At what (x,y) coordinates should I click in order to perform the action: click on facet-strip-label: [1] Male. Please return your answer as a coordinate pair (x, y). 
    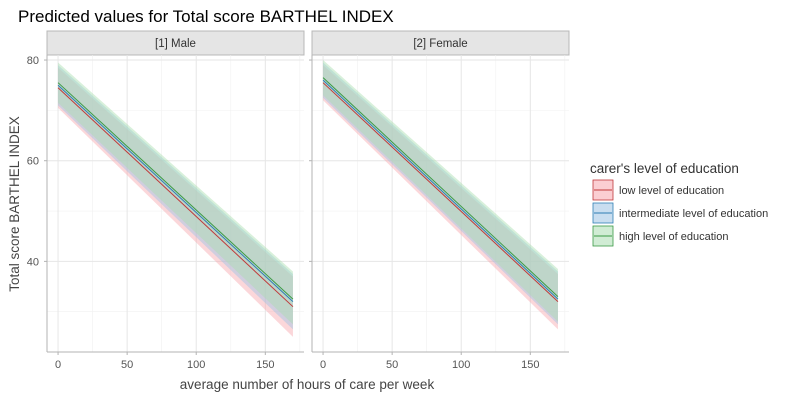
    Looking at the image, I should click on (175, 44).